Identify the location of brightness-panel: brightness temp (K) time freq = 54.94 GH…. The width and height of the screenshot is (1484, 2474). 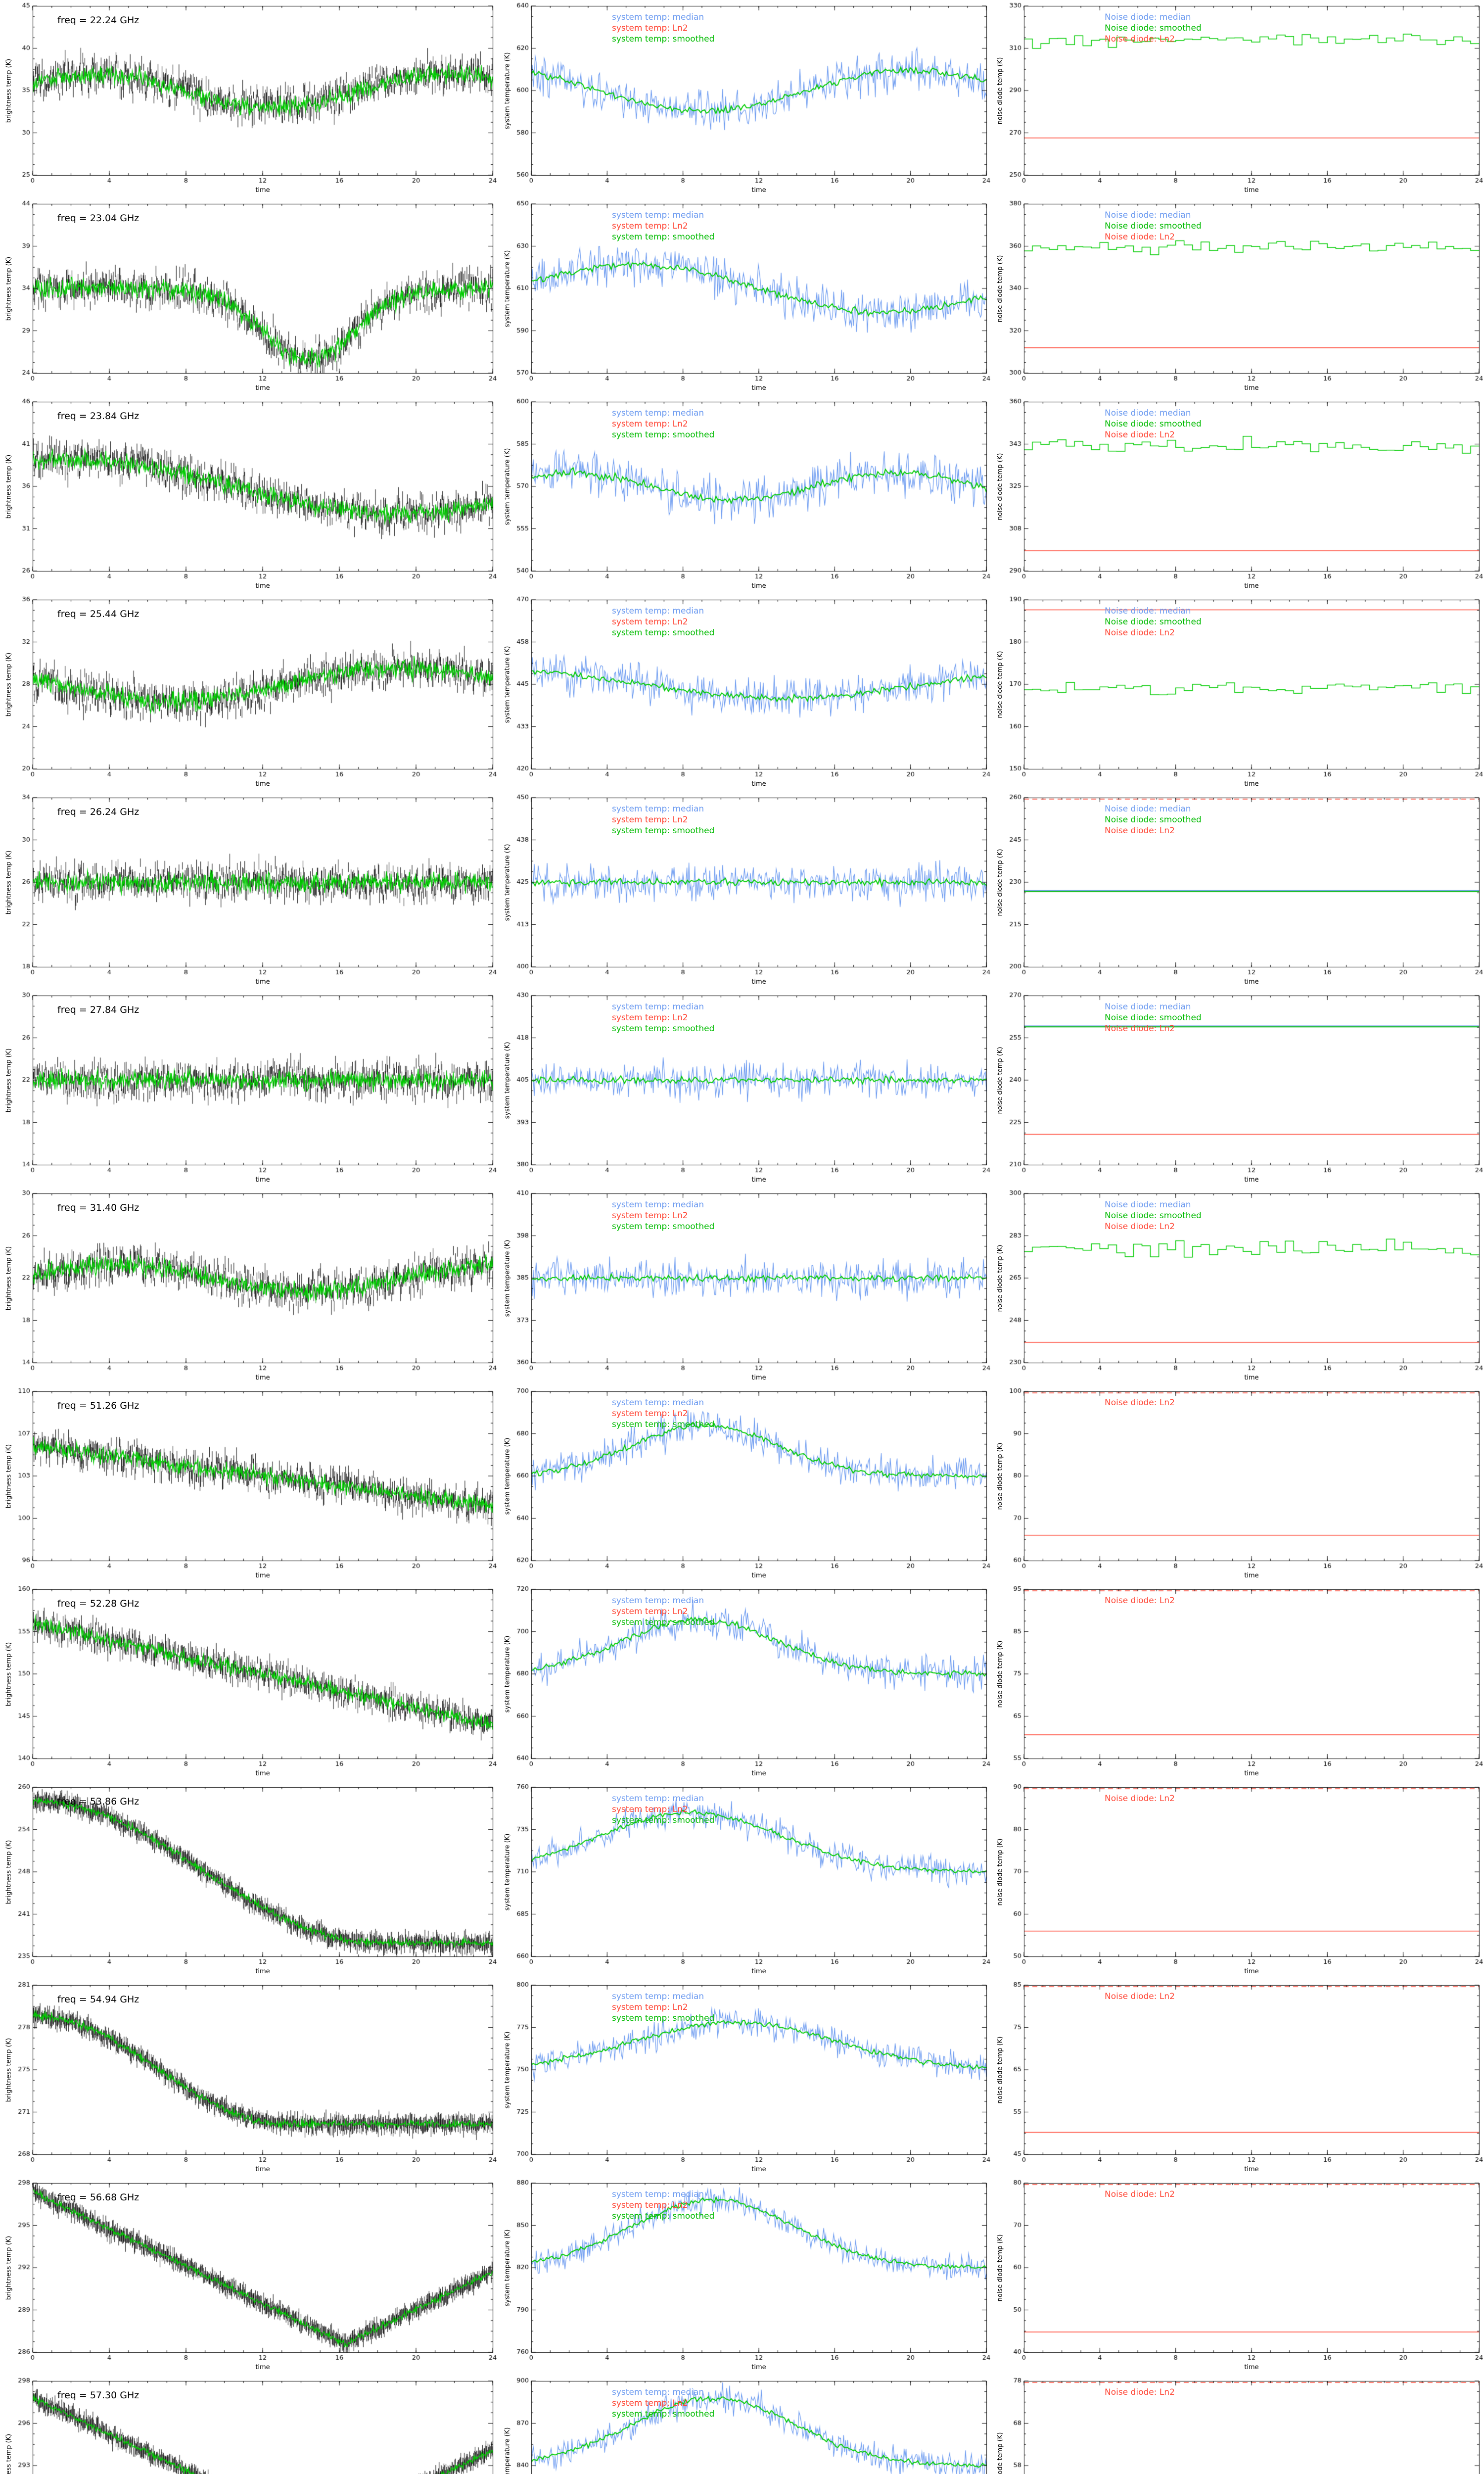
(249, 2078).